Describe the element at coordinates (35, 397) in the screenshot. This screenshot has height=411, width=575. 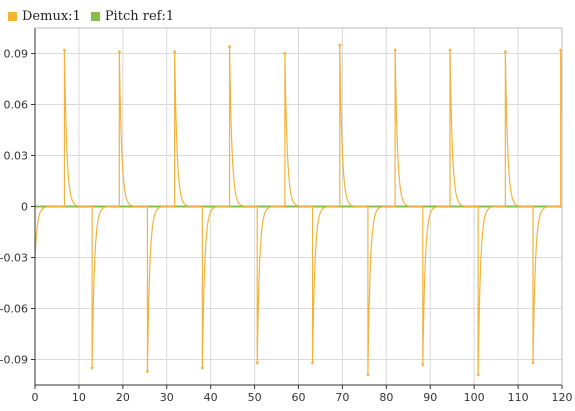
I see `x-tick-label: 0` at that location.